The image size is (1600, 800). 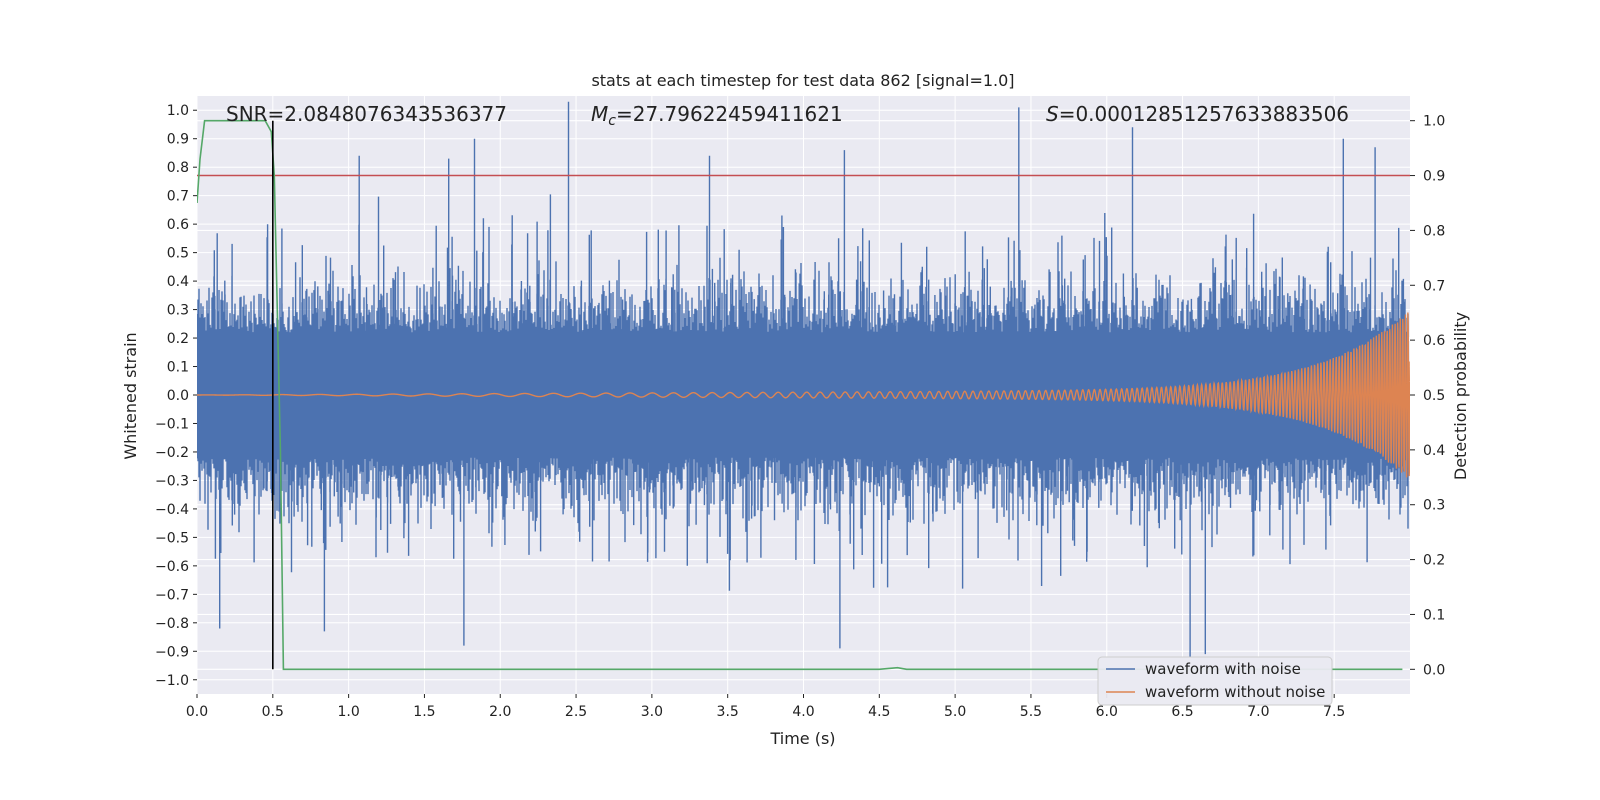 I want to click on y2-tick-label: 0.8, so click(x=1434, y=231).